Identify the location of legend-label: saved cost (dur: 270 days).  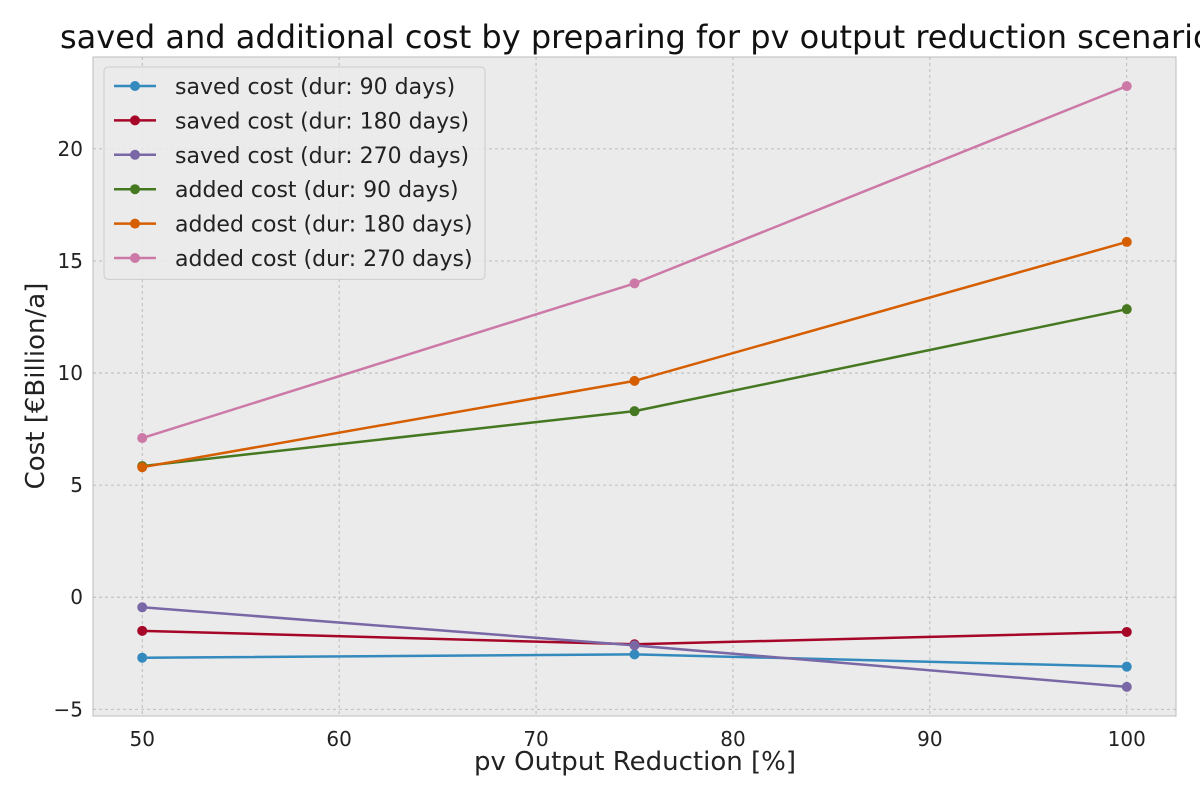
(322, 156).